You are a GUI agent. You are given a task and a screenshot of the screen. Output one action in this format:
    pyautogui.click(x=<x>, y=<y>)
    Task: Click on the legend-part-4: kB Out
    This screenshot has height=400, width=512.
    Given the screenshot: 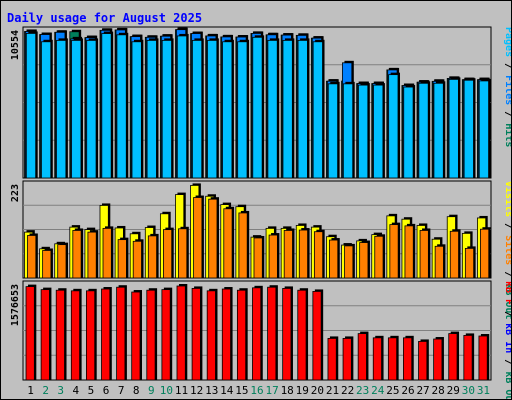 What is the action you would take?
    pyautogui.click(x=507, y=301)
    